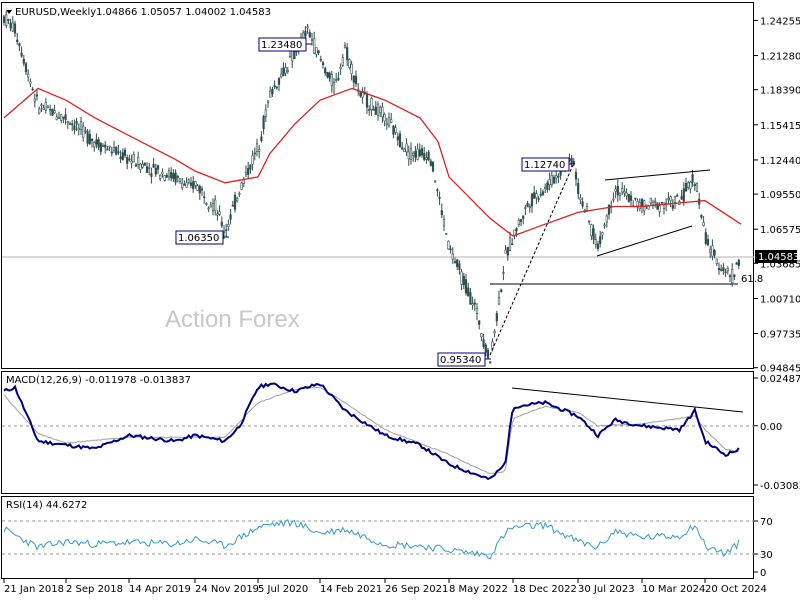 The width and height of the screenshot is (800, 600). Describe the element at coordinates (780, 335) in the screenshot. I see `price-tick-label: 0.97735` at that location.